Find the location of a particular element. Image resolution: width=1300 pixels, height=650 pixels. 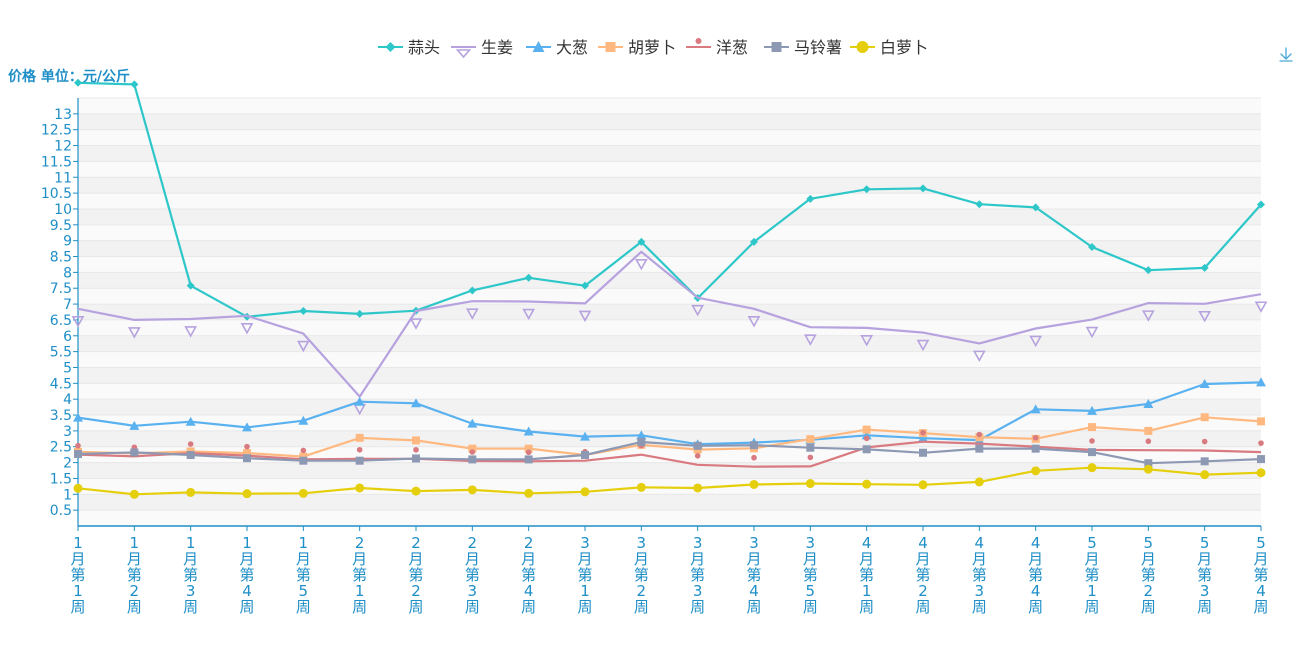

legend-label: 胡萝卜 is located at coordinates (652, 47).